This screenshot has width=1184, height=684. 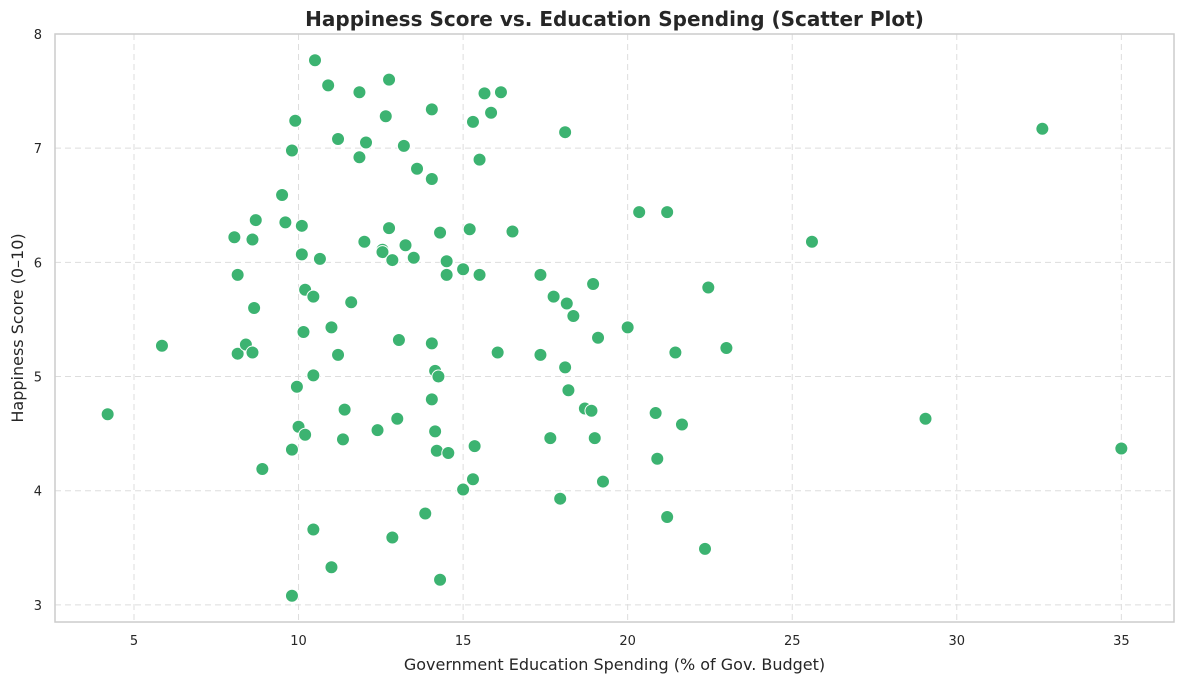 I want to click on x-tick-label: 15, so click(x=463, y=641).